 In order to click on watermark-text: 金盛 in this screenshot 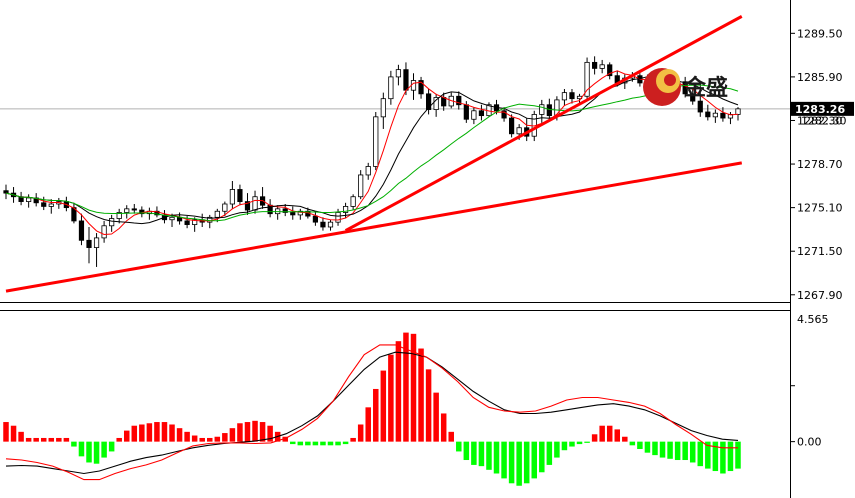, I will do `click(705, 88)`.